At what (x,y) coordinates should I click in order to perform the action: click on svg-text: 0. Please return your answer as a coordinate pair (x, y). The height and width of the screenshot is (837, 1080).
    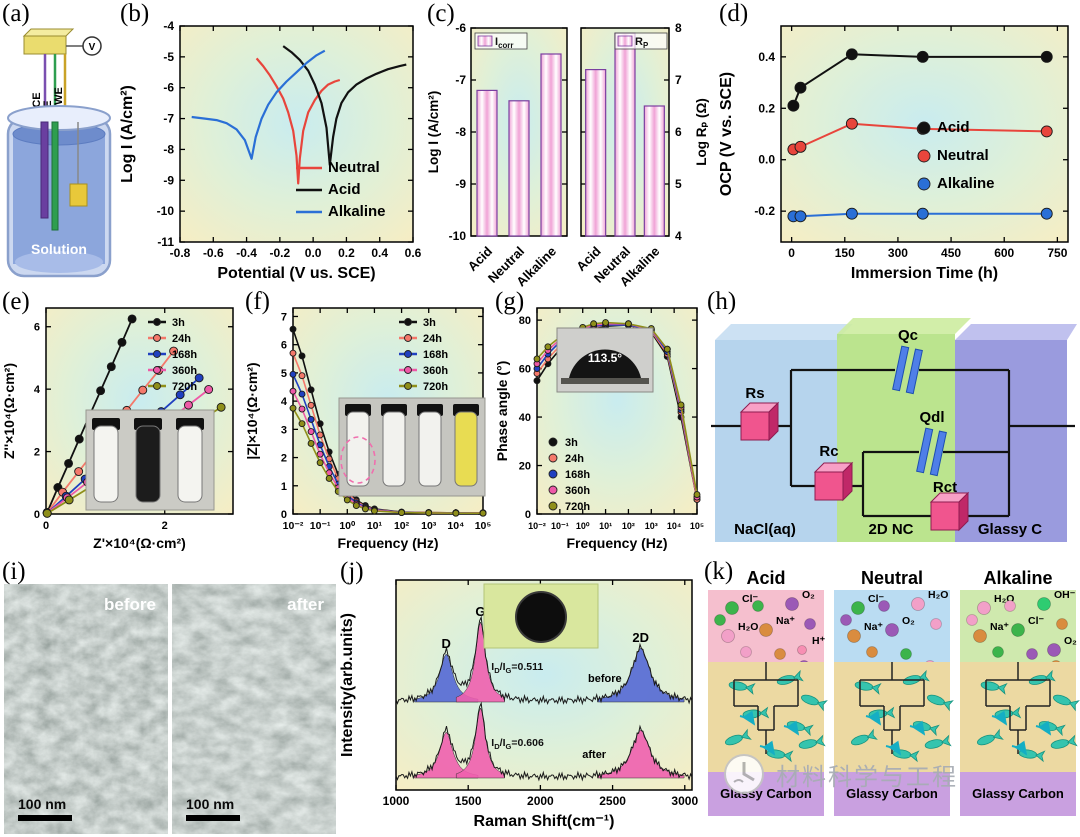
    Looking at the image, I should click on (528, 515).